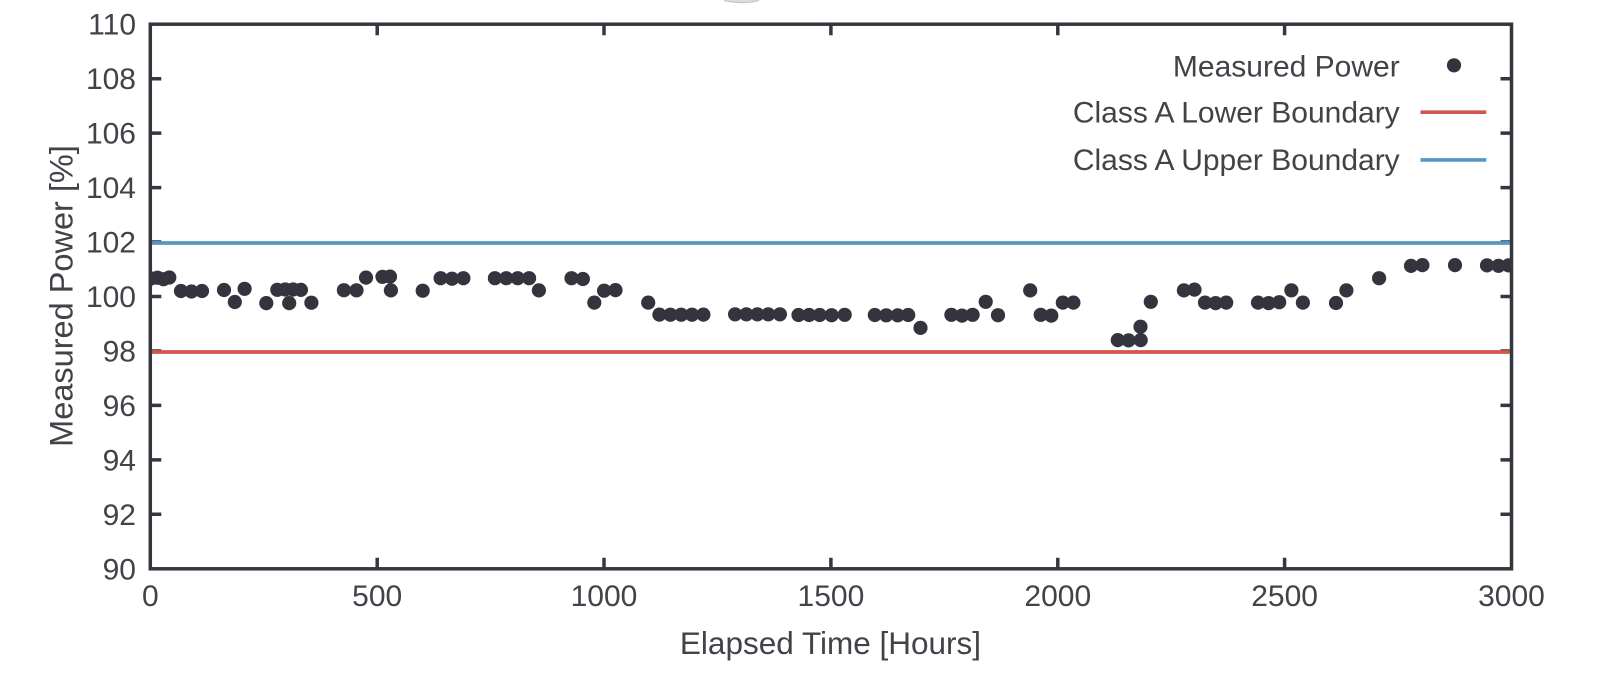 The height and width of the screenshot is (687, 1600). What do you see at coordinates (111, 188) in the screenshot?
I see `svg-text: 104` at bounding box center [111, 188].